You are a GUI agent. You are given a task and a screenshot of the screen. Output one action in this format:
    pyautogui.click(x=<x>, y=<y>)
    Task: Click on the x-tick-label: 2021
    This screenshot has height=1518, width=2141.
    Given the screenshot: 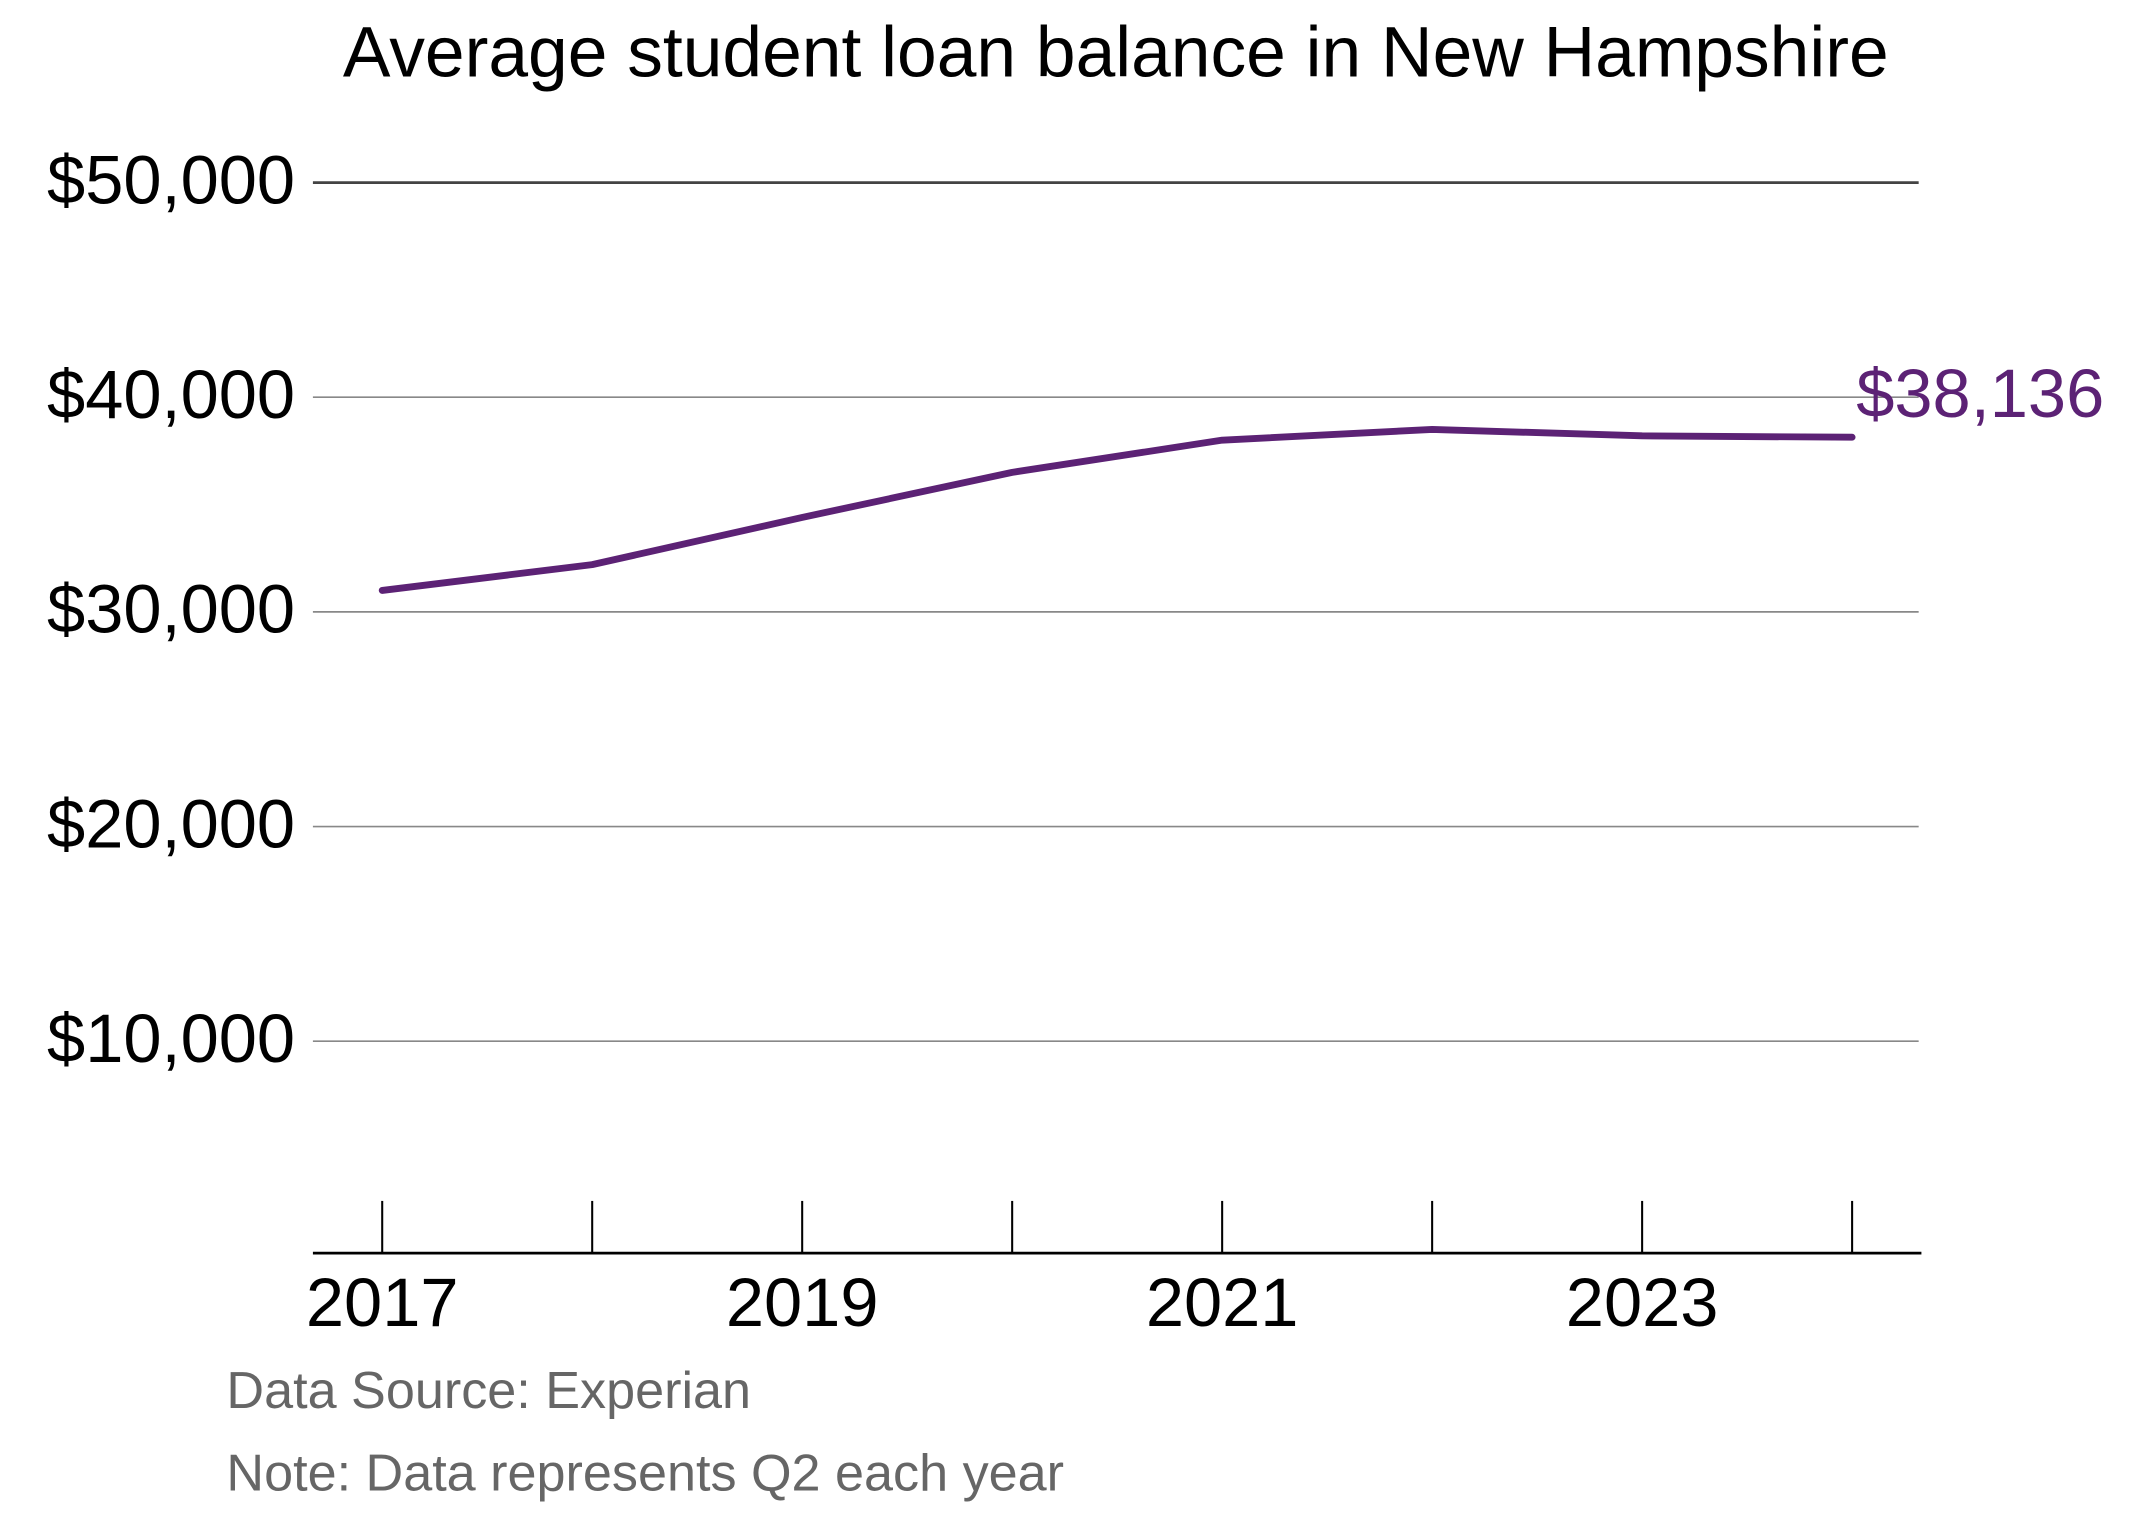 What is the action you would take?
    pyautogui.click(x=1222, y=1302)
    